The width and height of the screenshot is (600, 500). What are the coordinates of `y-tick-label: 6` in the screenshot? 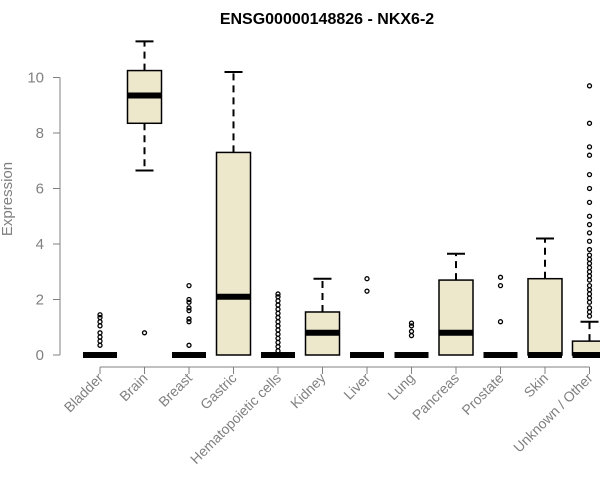 It's located at (40, 189).